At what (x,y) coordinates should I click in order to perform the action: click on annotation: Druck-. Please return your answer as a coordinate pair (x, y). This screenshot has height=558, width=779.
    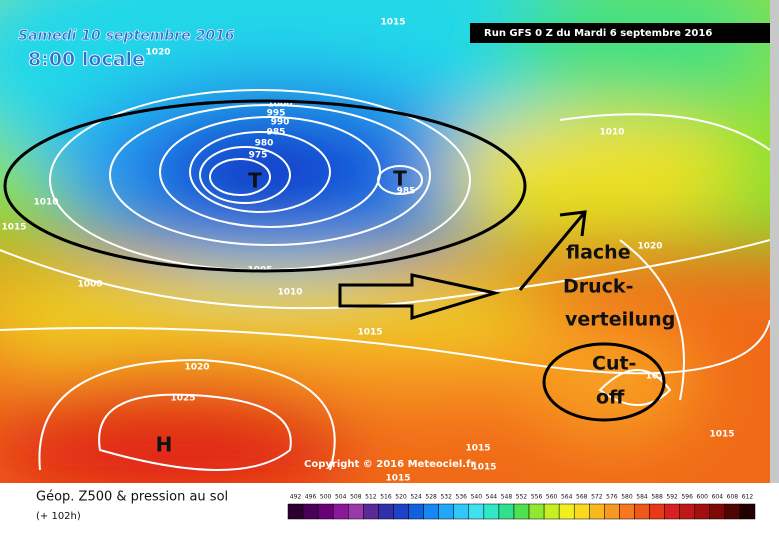
    Looking at the image, I should click on (598, 287).